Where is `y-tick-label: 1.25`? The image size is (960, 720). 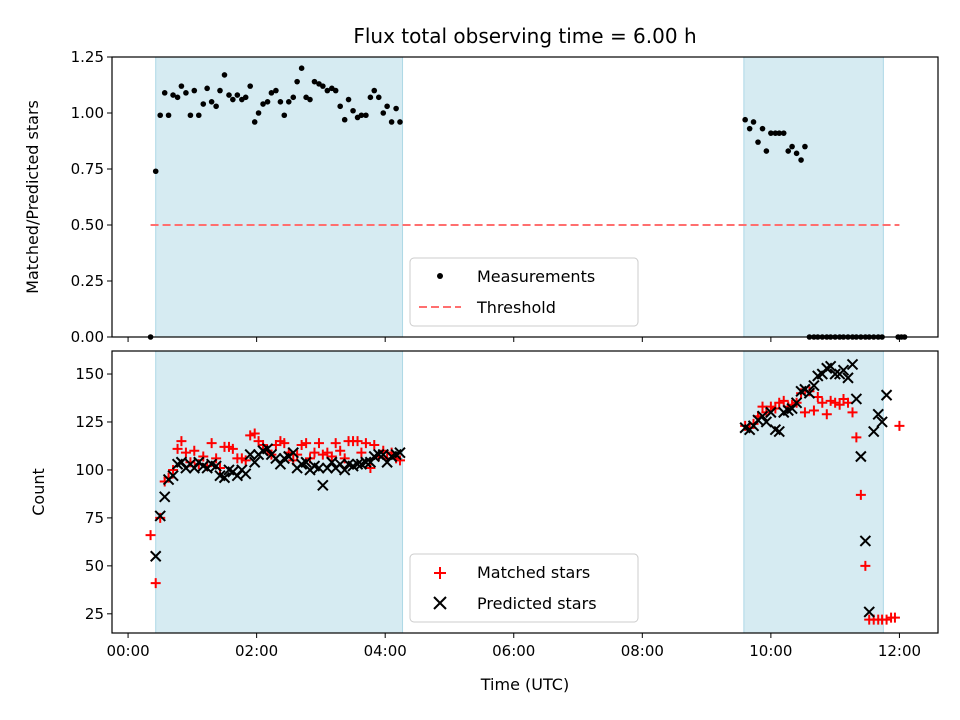
y-tick-label: 1.25 is located at coordinates (87, 57).